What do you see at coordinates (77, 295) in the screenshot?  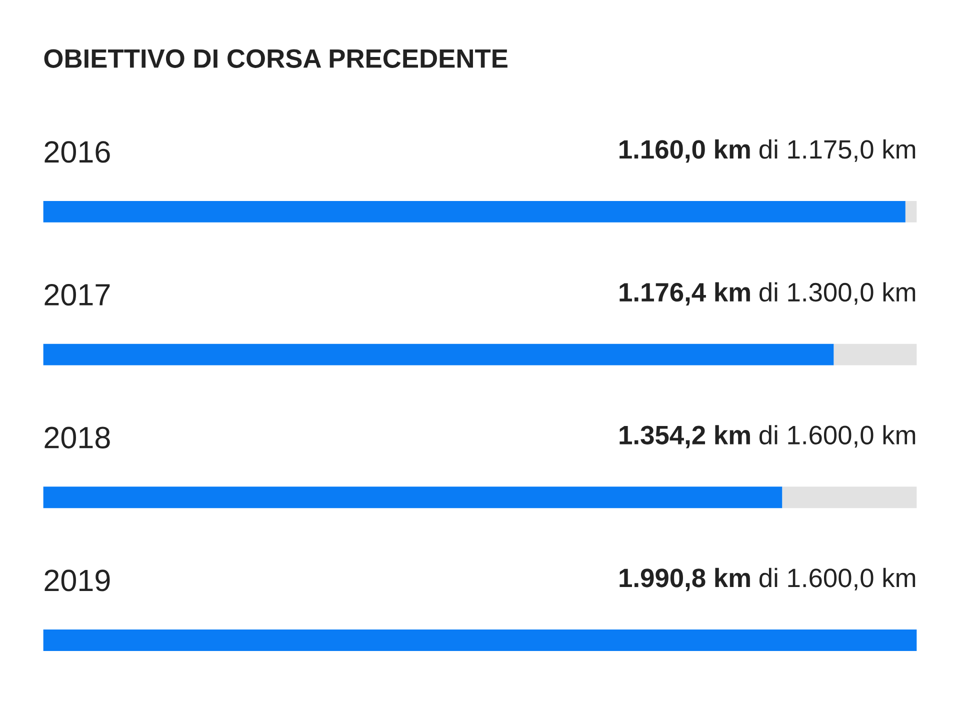 I see `y-tick-label: 2017` at bounding box center [77, 295].